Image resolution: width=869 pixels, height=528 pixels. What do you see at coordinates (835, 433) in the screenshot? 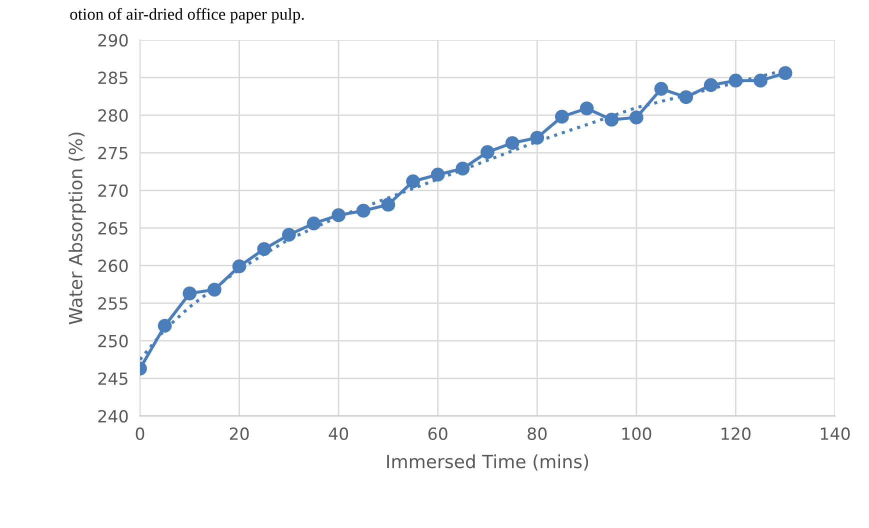
I see `x-tick-label: 140` at bounding box center [835, 433].